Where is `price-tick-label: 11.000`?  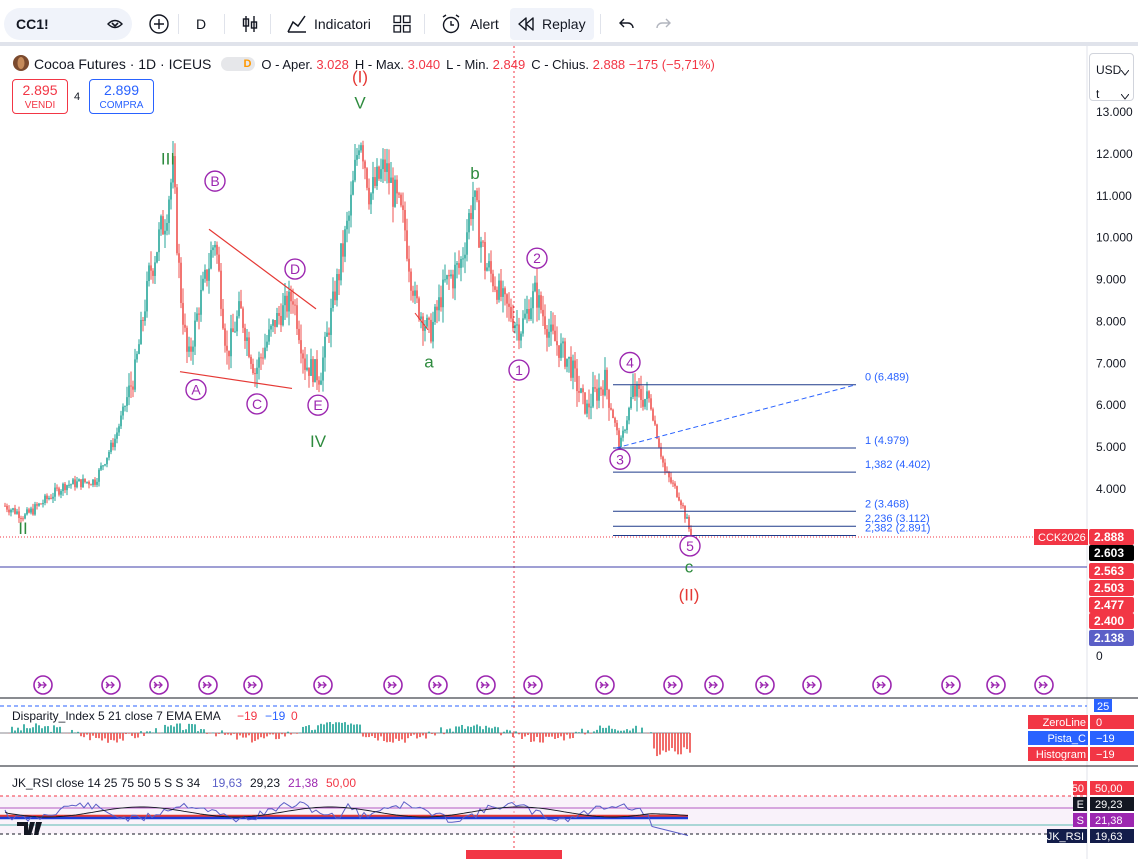
price-tick-label: 11.000 is located at coordinates (1114, 196).